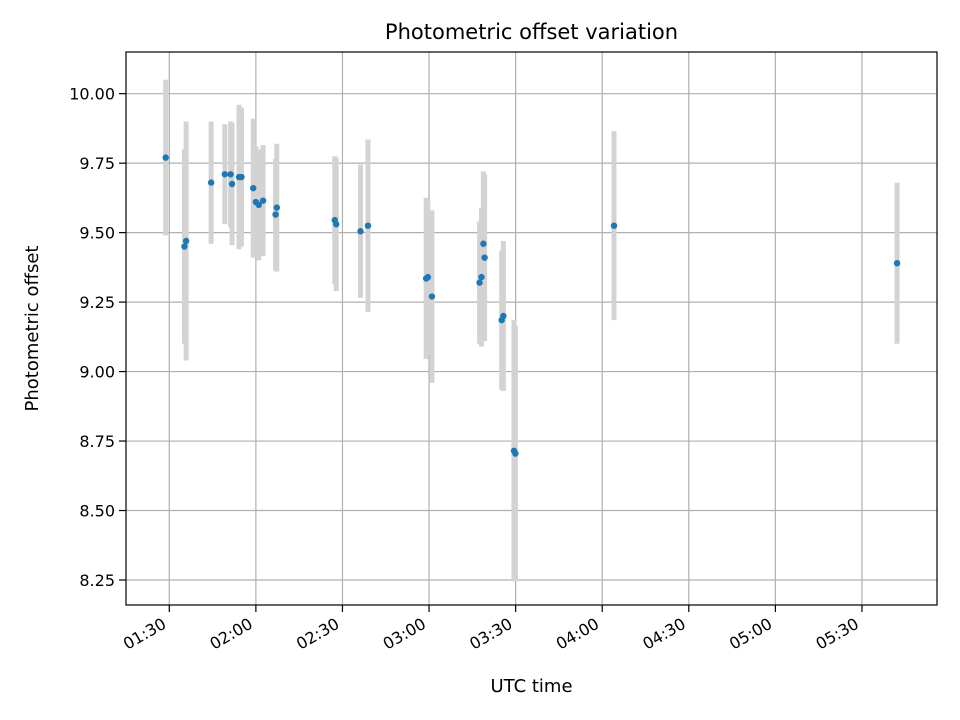 The width and height of the screenshot is (960, 720). What do you see at coordinates (97, 511) in the screenshot?
I see `y-tick-label: 8.50` at bounding box center [97, 511].